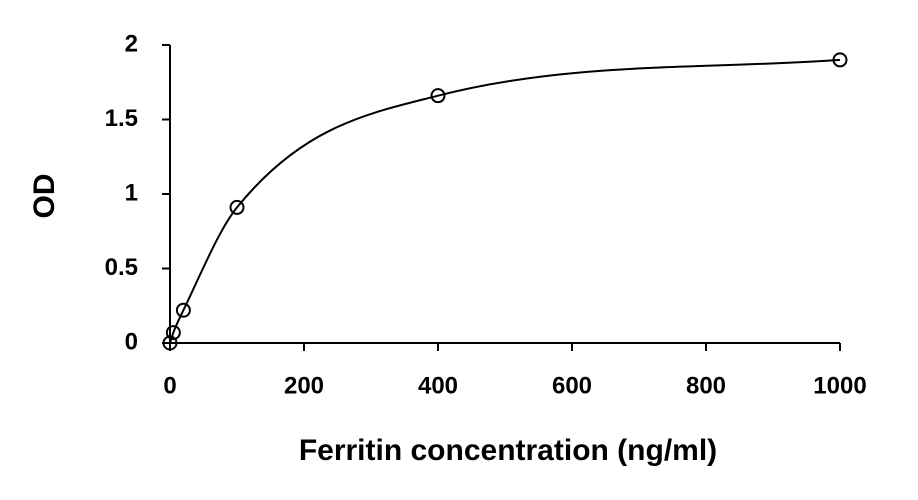  I want to click on y-axis-title: OD, so click(44, 196).